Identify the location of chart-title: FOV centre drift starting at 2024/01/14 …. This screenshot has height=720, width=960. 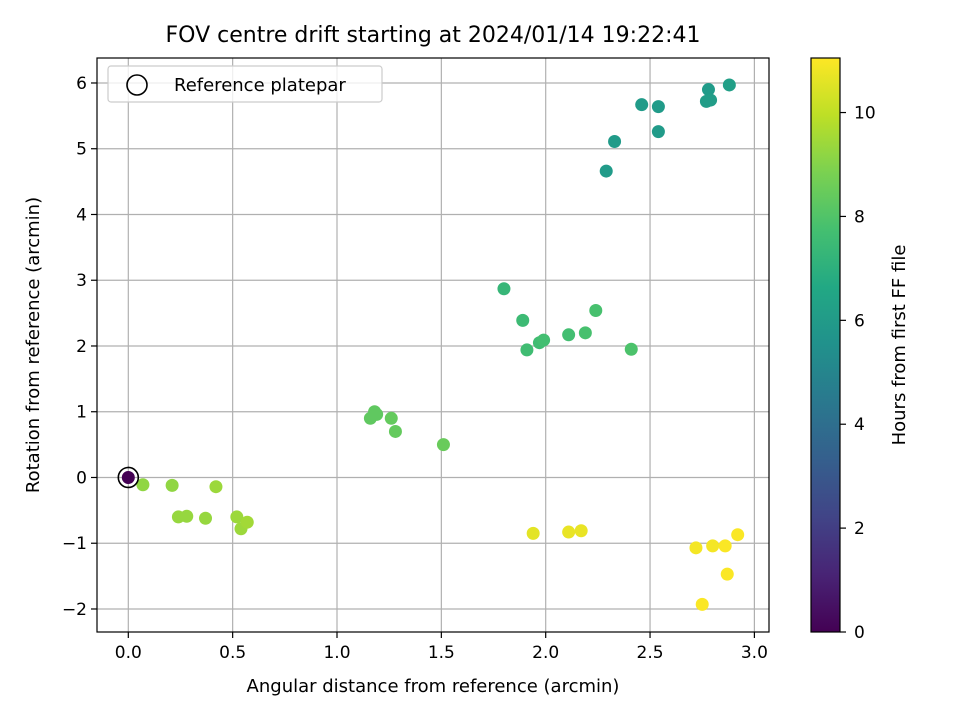
(433, 35).